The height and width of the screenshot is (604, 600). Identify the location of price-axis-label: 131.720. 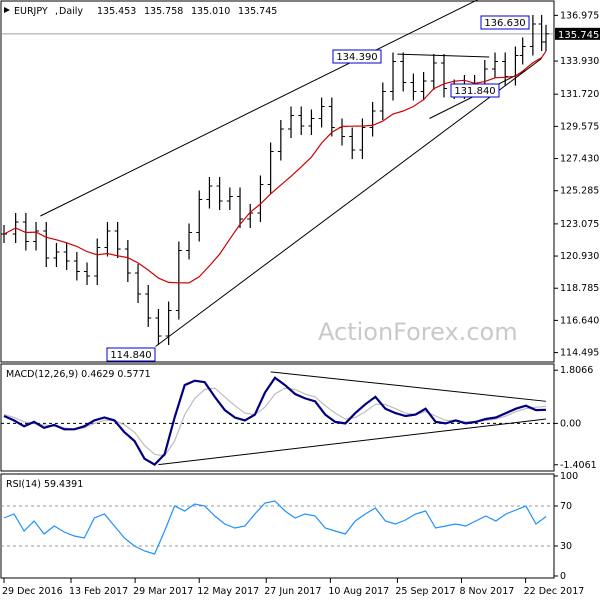
(579, 94).